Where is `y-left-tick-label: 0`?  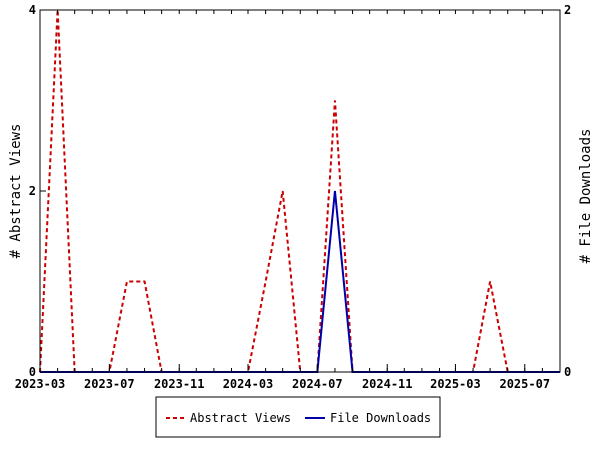
y-left-tick-label: 0 is located at coordinates (32, 372).